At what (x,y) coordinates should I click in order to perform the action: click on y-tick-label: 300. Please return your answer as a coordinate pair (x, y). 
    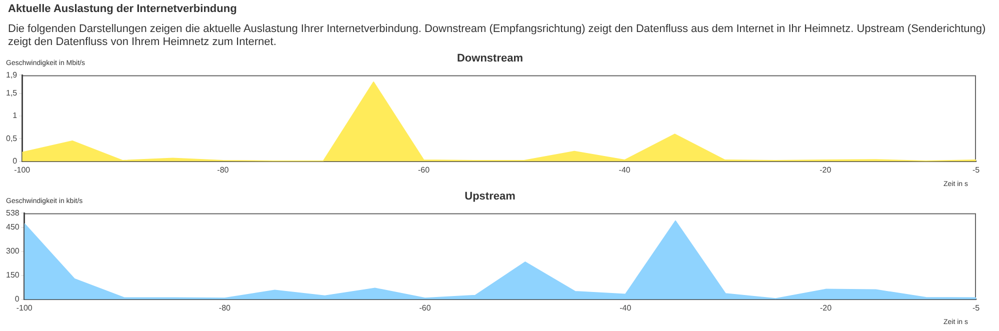
    Looking at the image, I should click on (13, 251).